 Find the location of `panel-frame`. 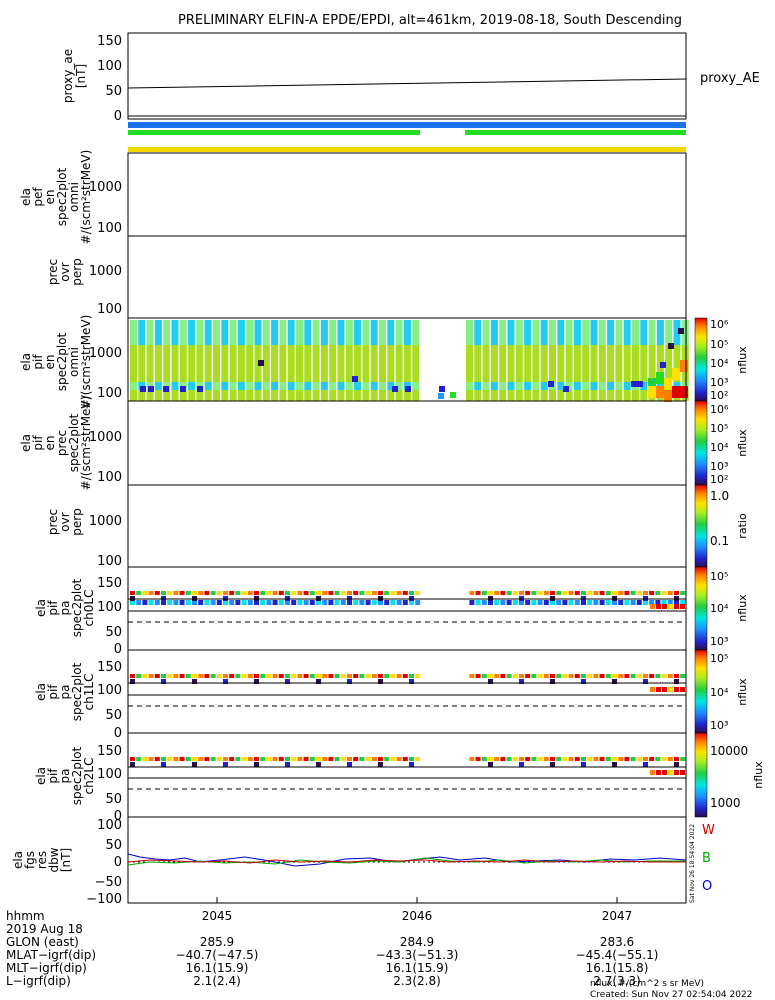

panel-frame is located at coordinates (407, 277).